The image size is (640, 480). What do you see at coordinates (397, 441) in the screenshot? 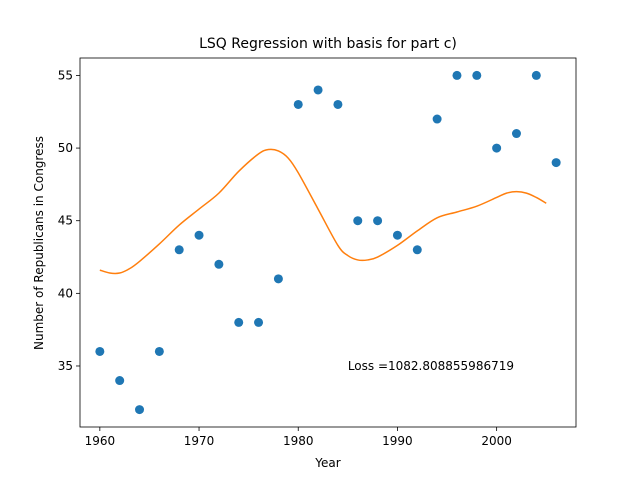
I see `x-tick-label: 1990` at bounding box center [397, 441].